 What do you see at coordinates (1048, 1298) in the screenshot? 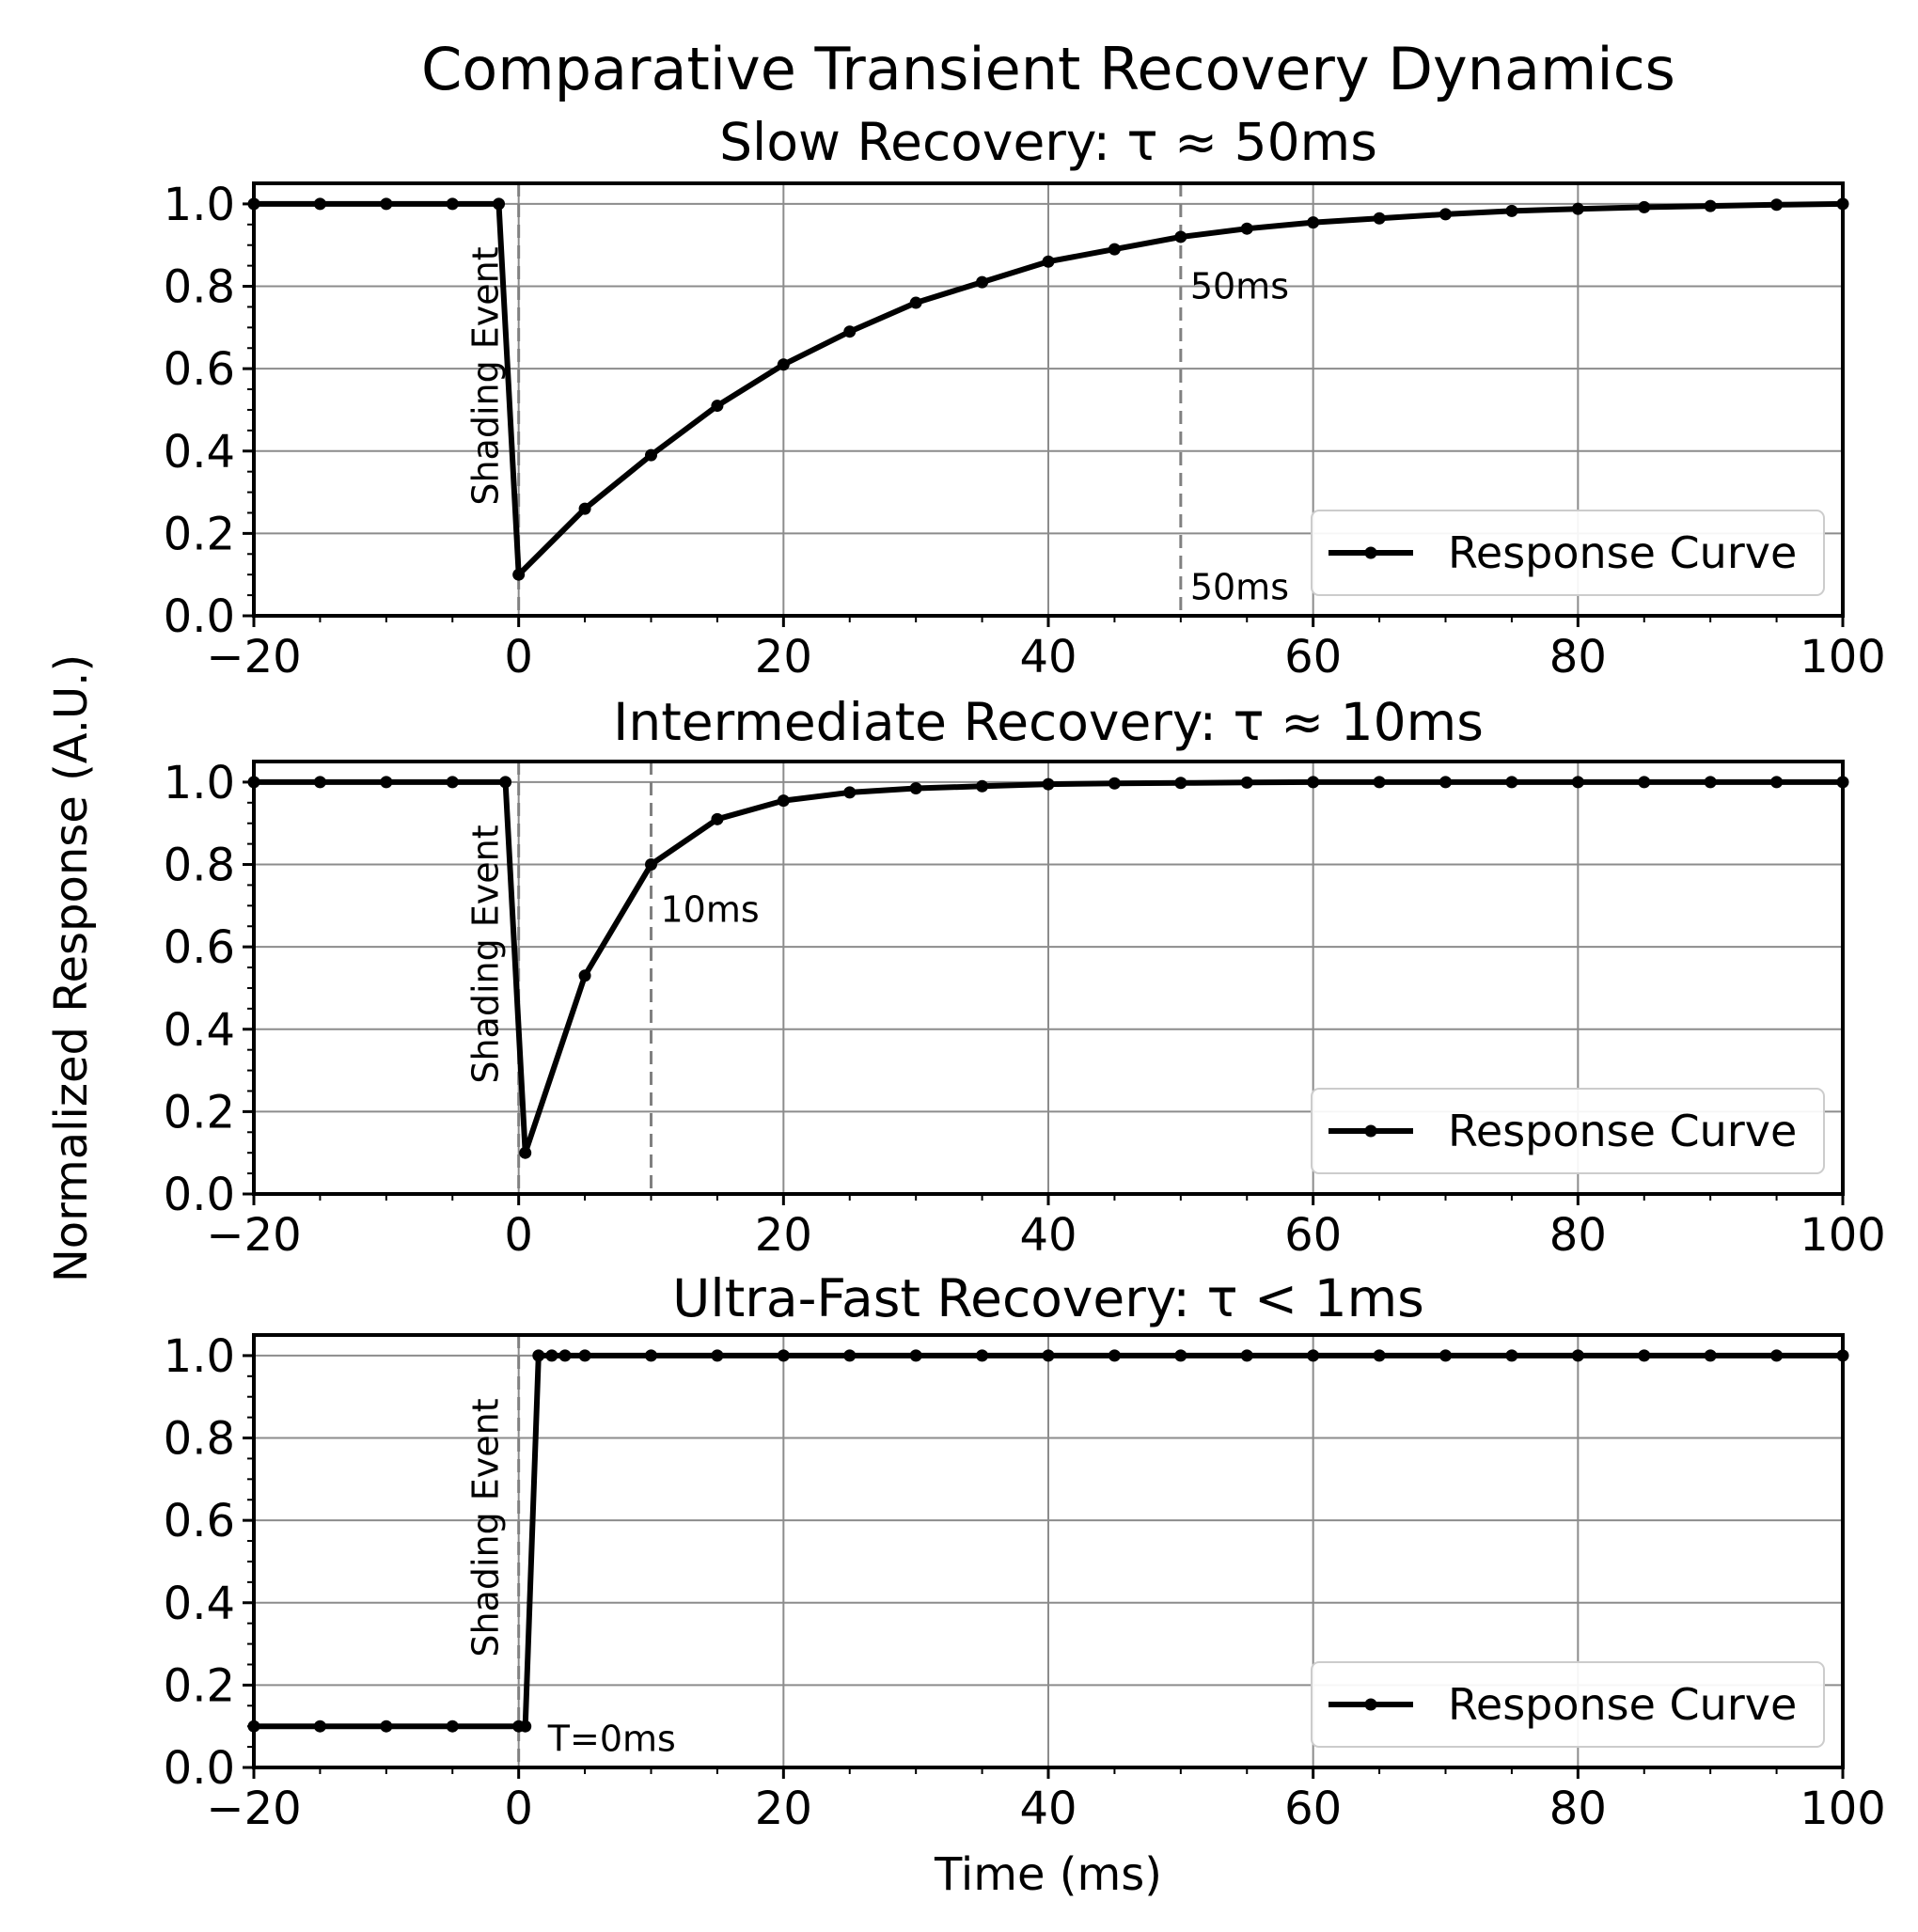
I see `panel-title: Ultra-Fast Recovery: τ < 1ms` at bounding box center [1048, 1298].